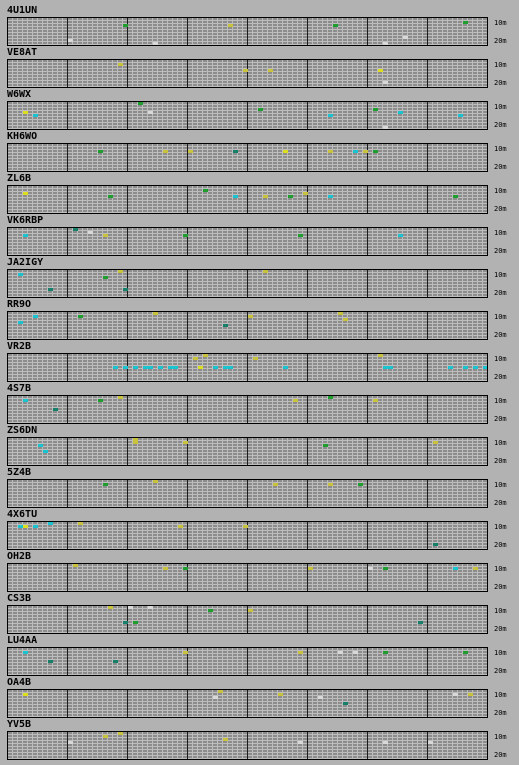 This screenshot has width=519, height=765. What do you see at coordinates (259, 656) in the screenshot?
I see `station-lu4aa: LU4AA 10m 20m` at bounding box center [259, 656].